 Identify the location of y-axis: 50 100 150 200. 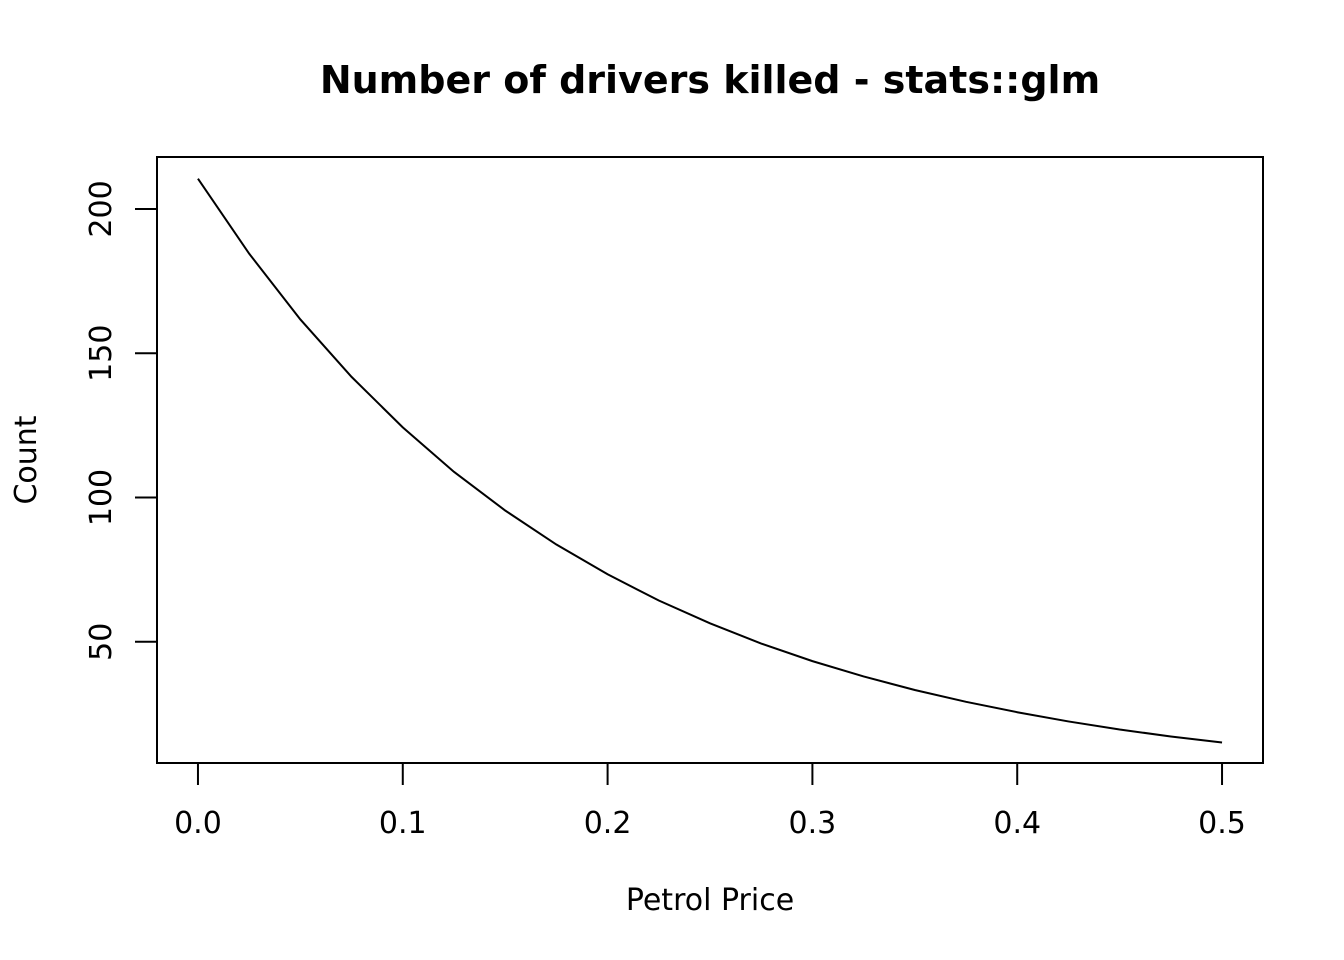
(121, 420).